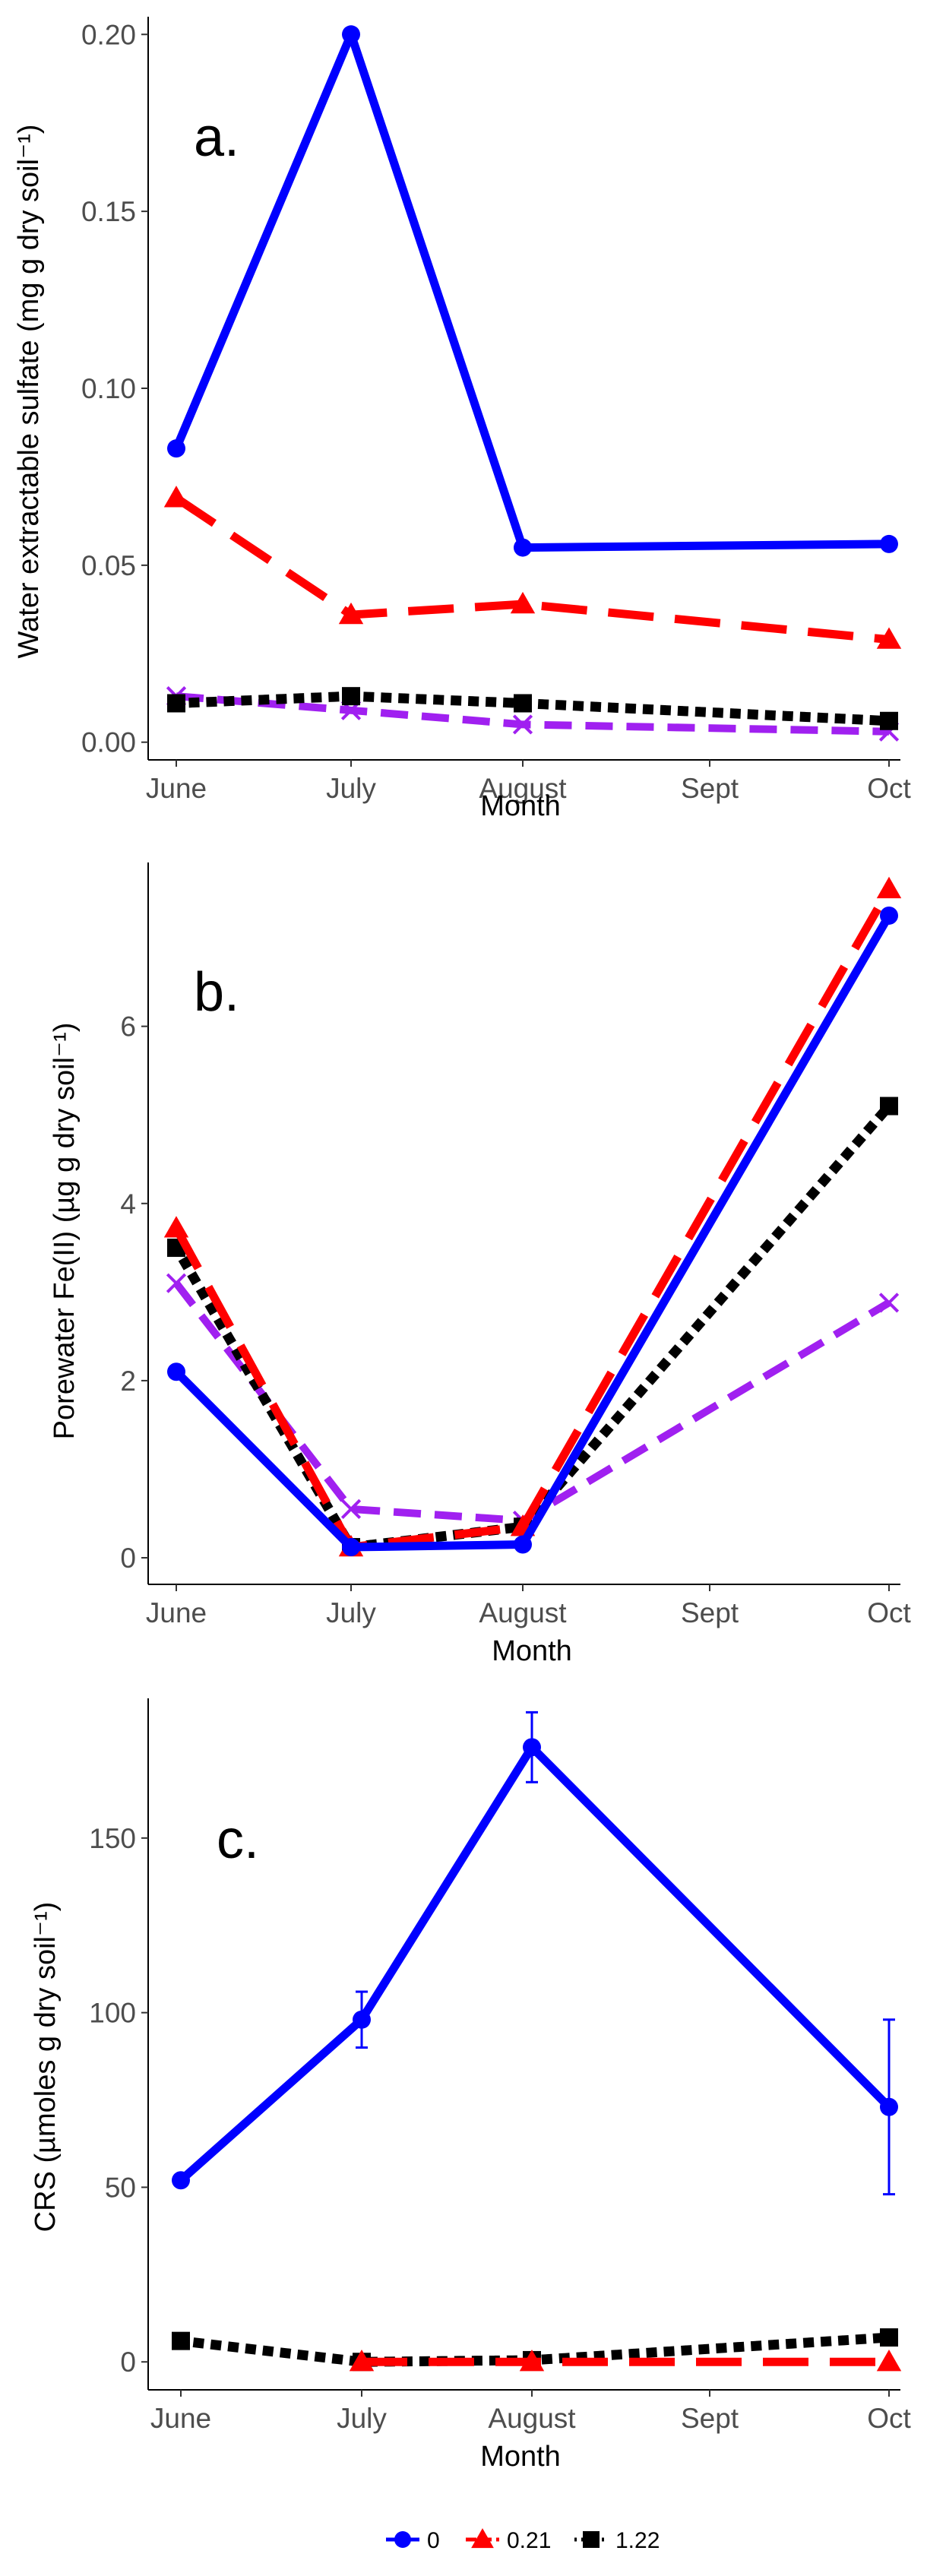 The image size is (946, 2576). I want to click on y-tick-label: 0.00, so click(108, 742).